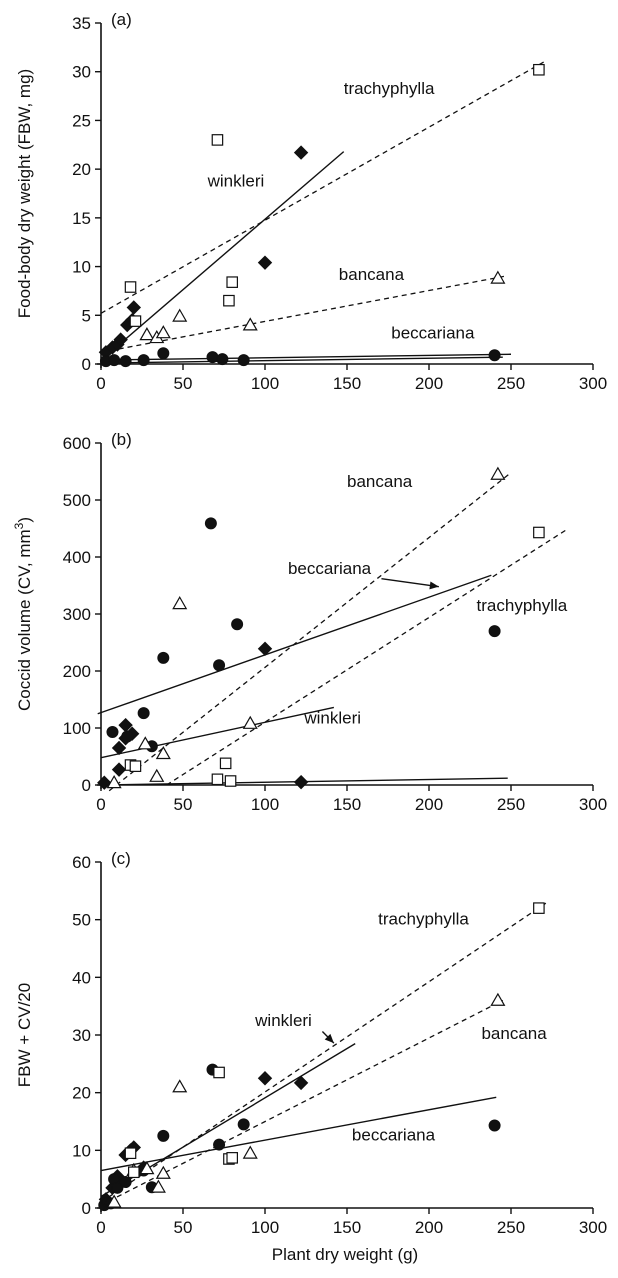 The height and width of the screenshot is (1278, 618). What do you see at coordinates (81, 23) in the screenshot?
I see `y-tick-label: 35` at bounding box center [81, 23].